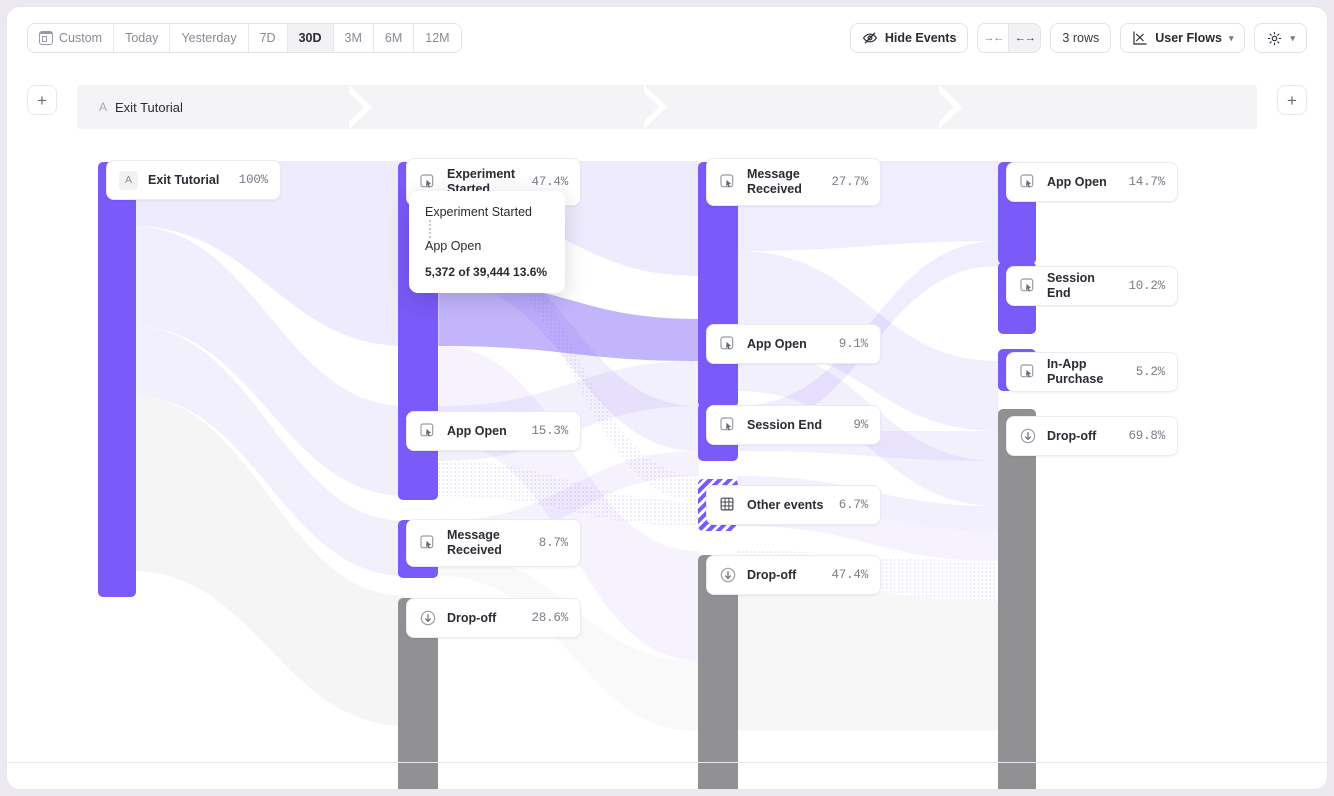 The width and height of the screenshot is (1334, 796). I want to click on node-message-received-c1: Message Received 8.7%, so click(493, 543).